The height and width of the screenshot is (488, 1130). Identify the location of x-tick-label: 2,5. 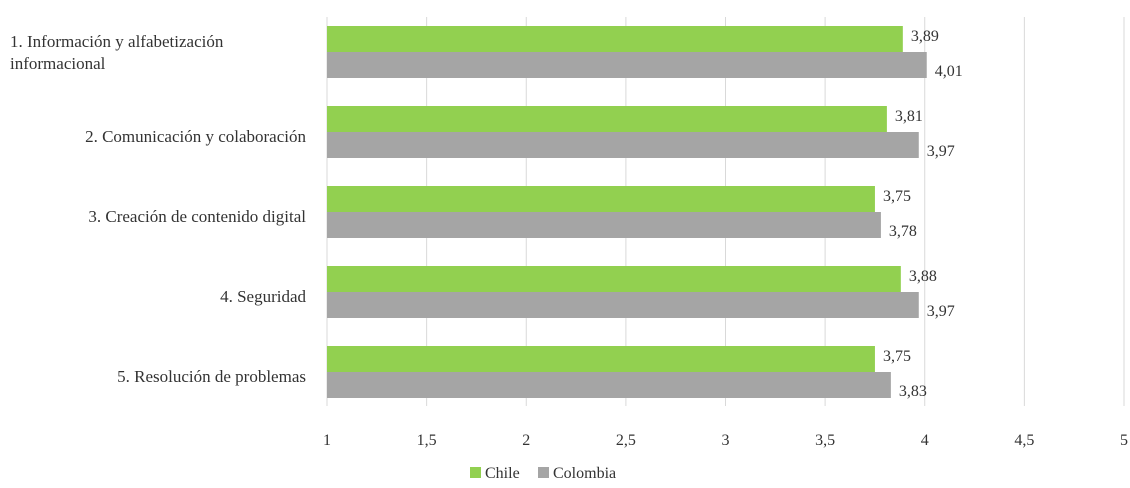
(626, 440).